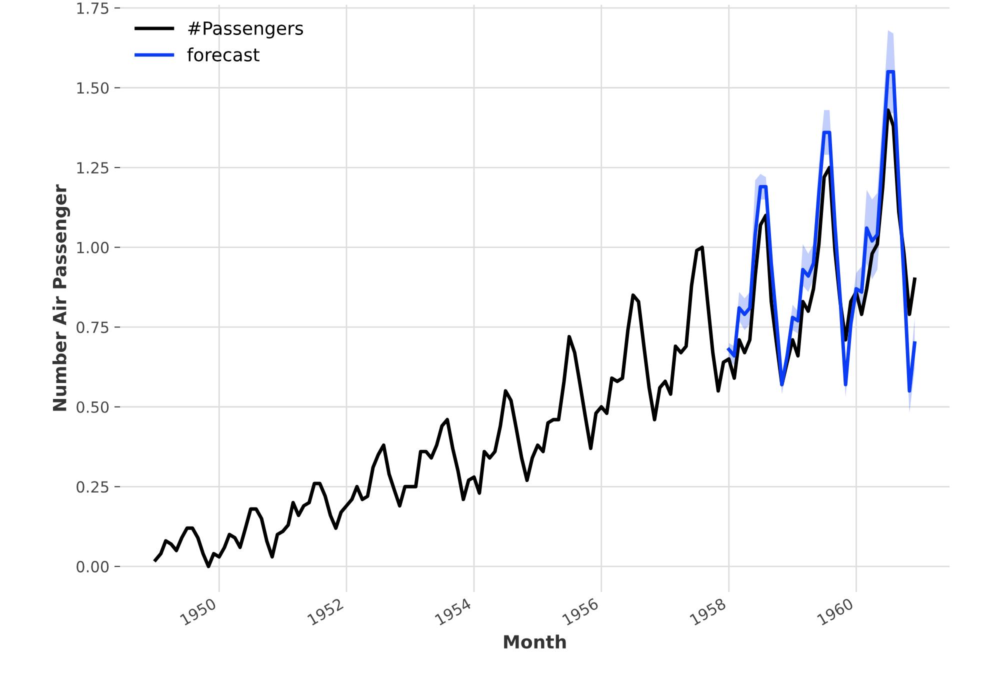 The width and height of the screenshot is (984, 682). Describe the element at coordinates (246, 30) in the screenshot. I see `legend-label: #Passengers` at that location.